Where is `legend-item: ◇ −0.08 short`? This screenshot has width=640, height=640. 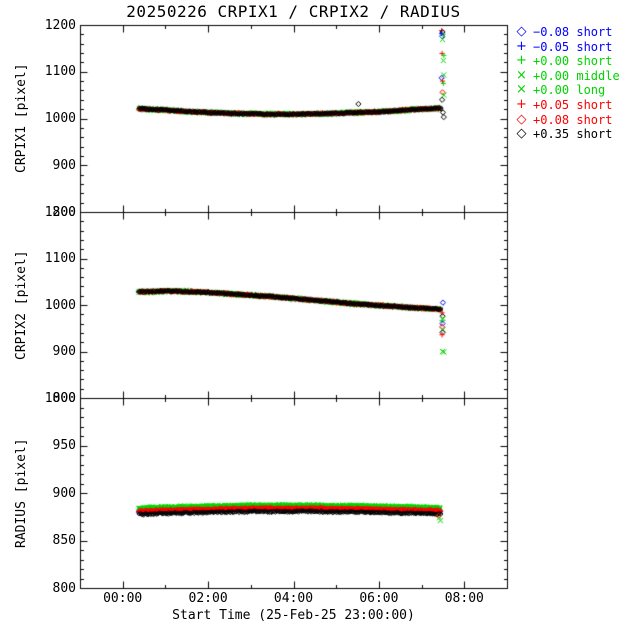
legend-item: ◇ −0.08 short is located at coordinates (563, 32).